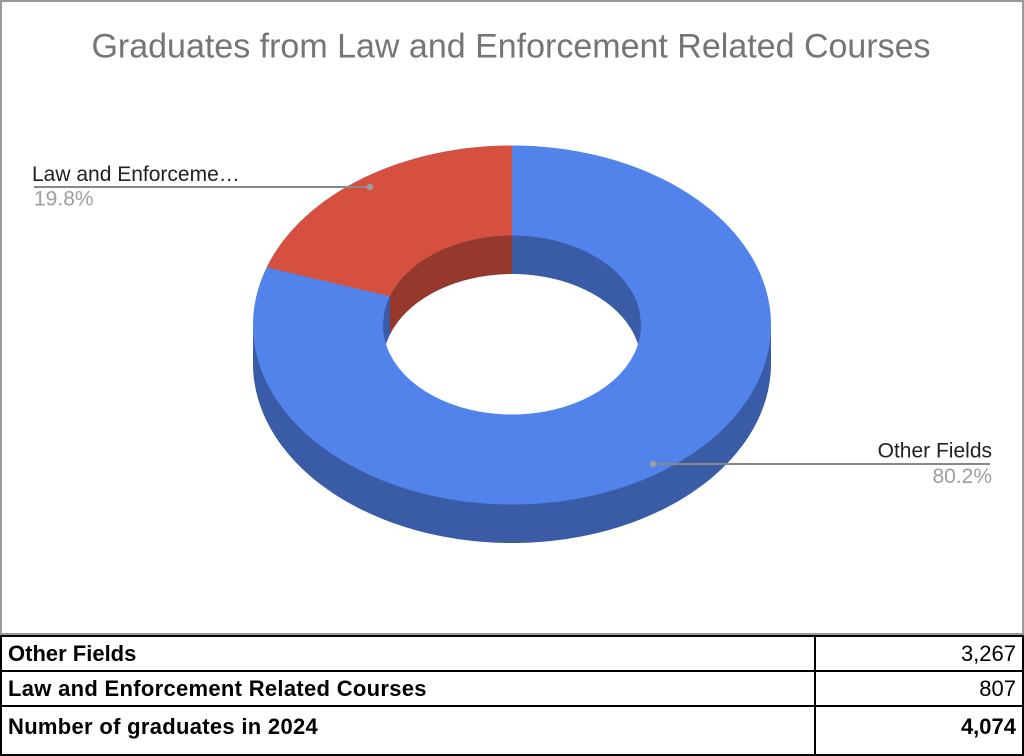 This screenshot has height=756, width=1024. I want to click on svg-text: Other Fields, so click(935, 451).